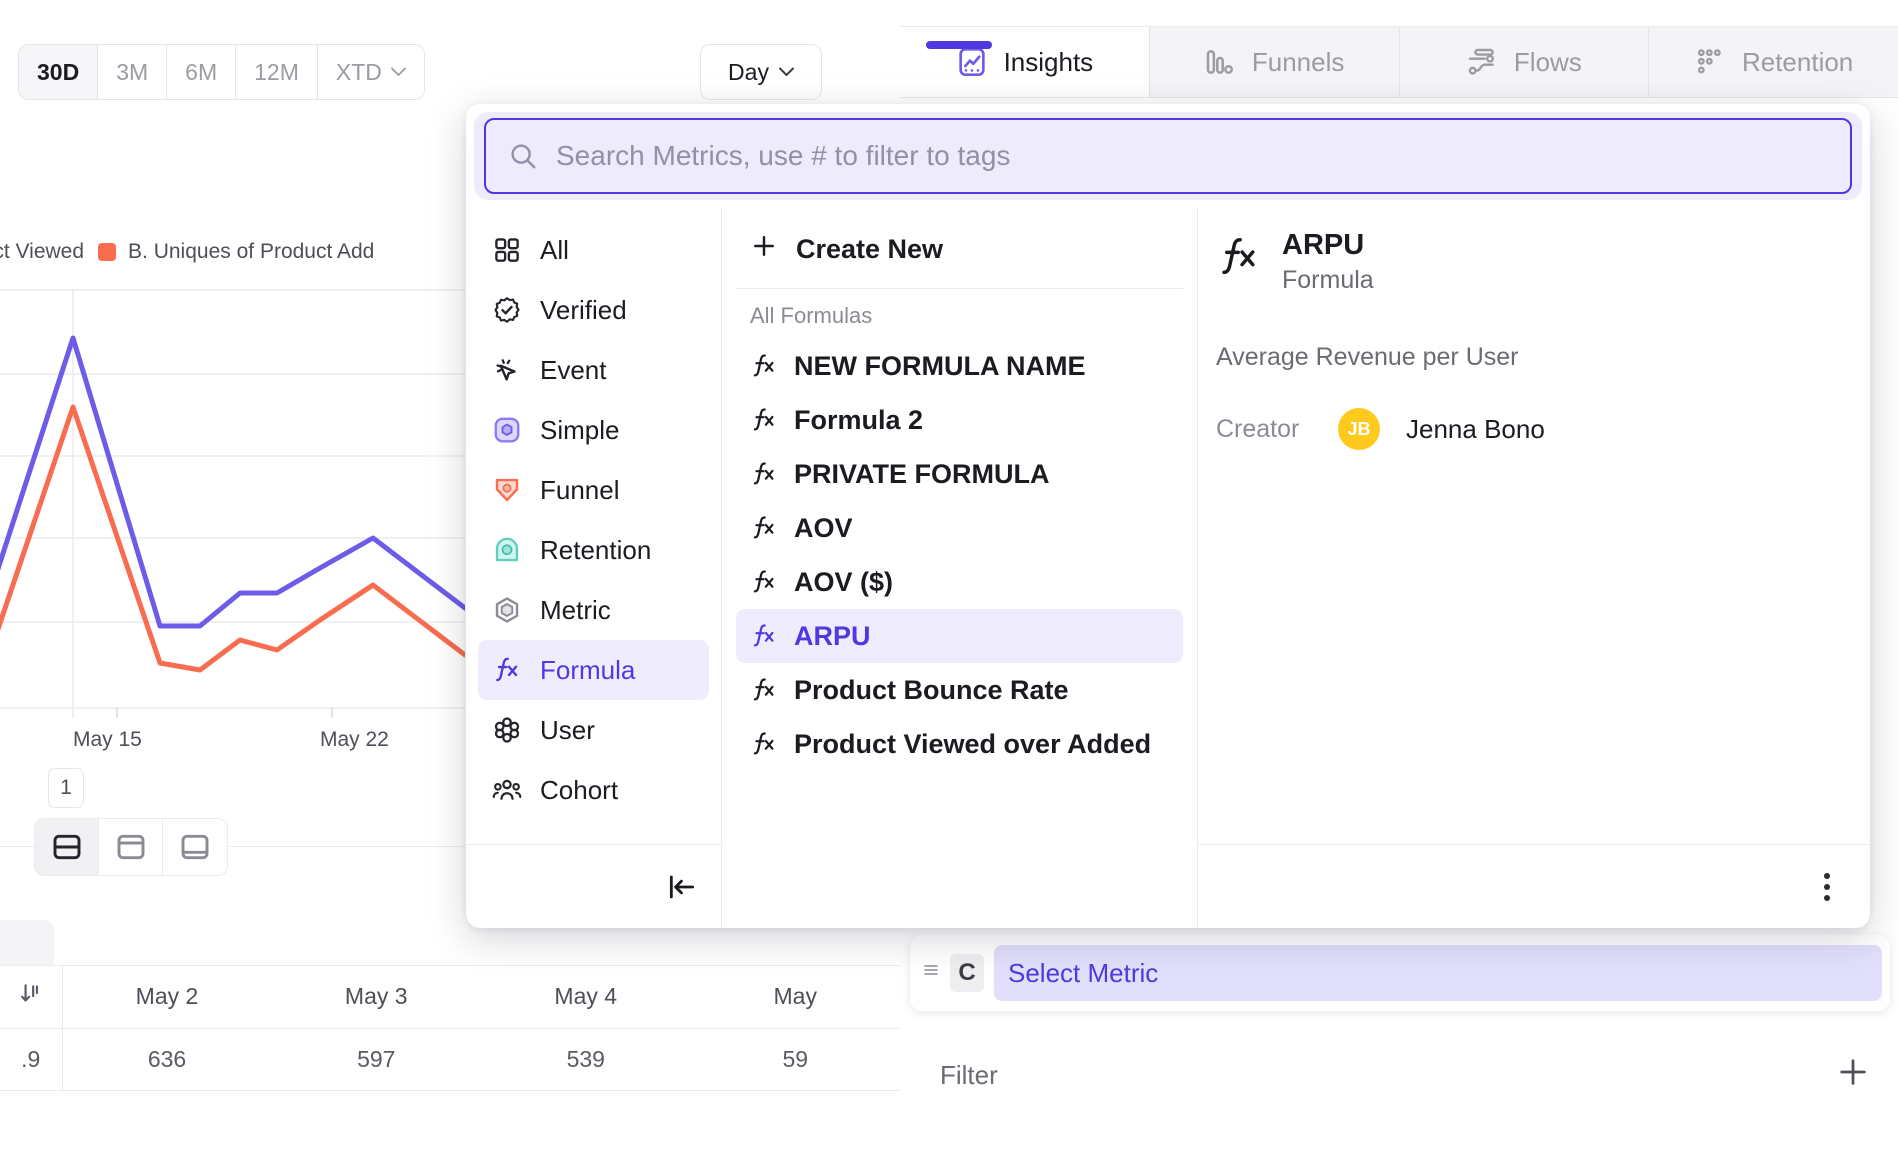  Describe the element at coordinates (1547, 61) in the screenshot. I see `tab-label: Flows` at that location.